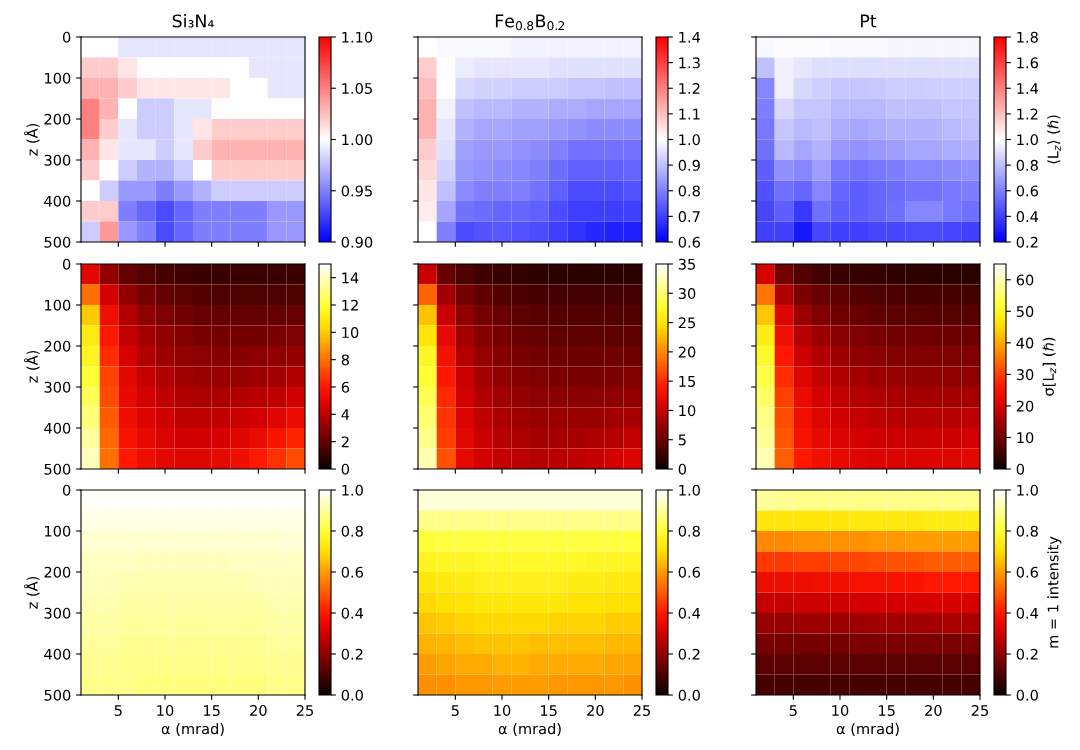 Image resolution: width=1080 pixels, height=750 pixels. Describe the element at coordinates (32, 592) in the screenshot. I see `y-axis-title: z (Å)` at that location.